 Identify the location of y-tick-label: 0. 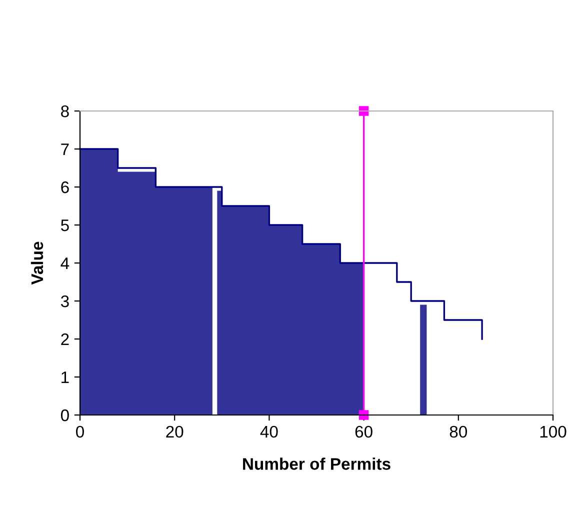
(64, 415).